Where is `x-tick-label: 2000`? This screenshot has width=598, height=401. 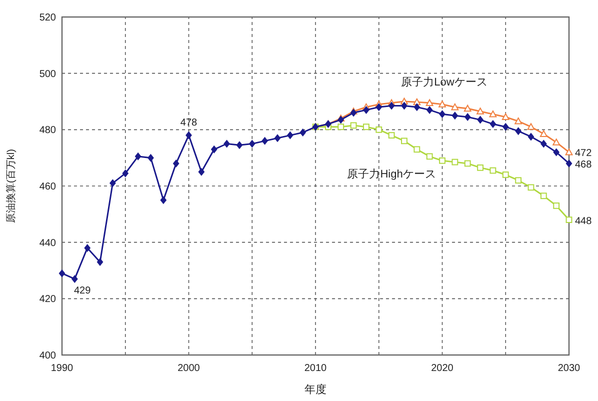
x-tick-label: 2000 is located at coordinates (189, 368).